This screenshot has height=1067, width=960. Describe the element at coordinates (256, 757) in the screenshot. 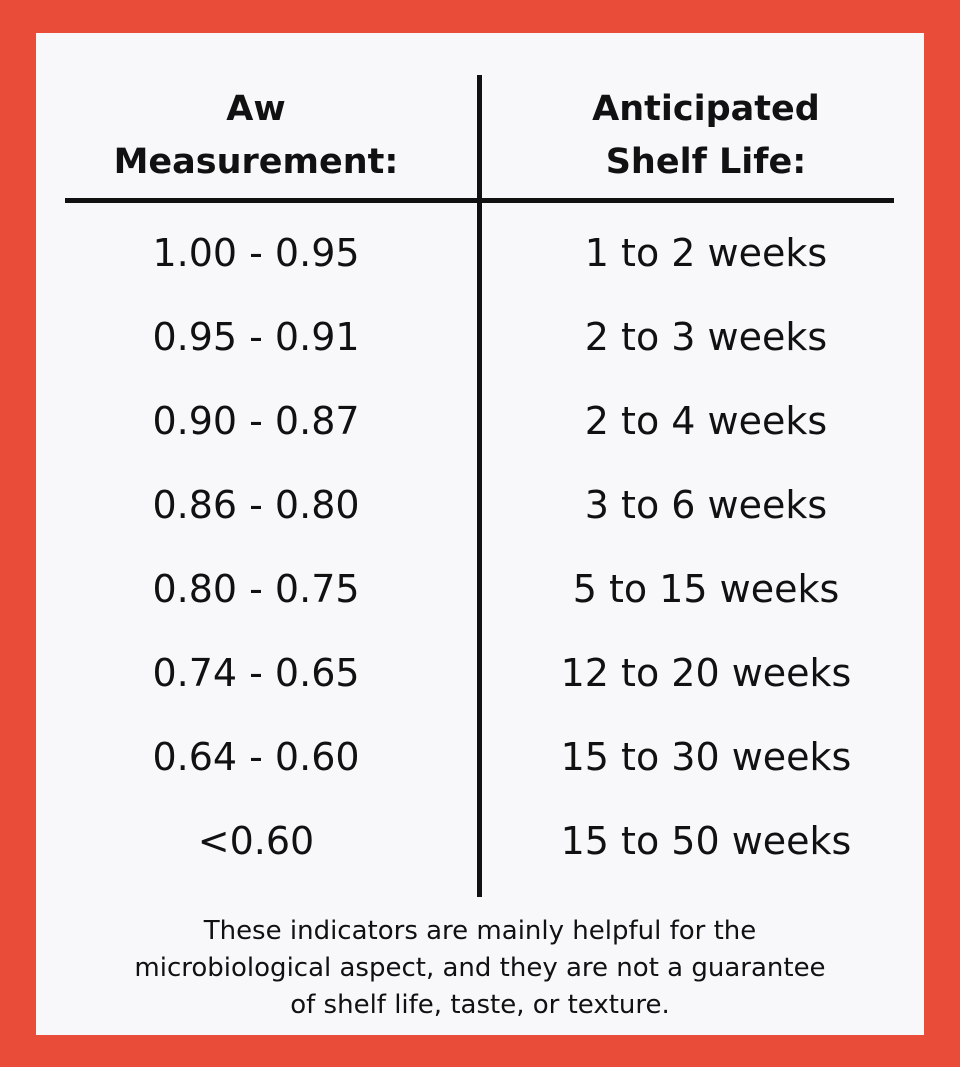

I see `aw-cell: 0.64 - 0.60` at that location.